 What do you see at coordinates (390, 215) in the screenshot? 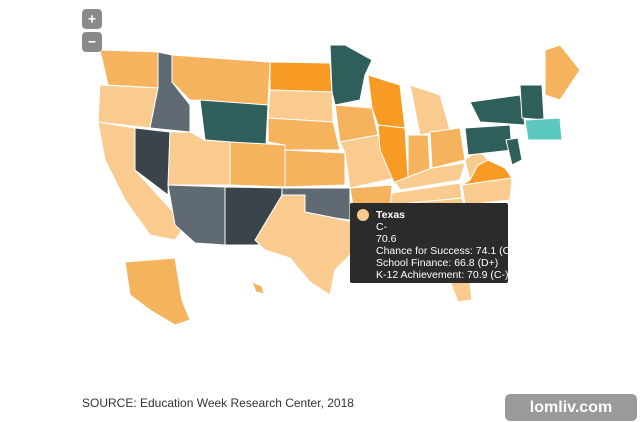
I see `tooltip-state: Texas` at bounding box center [390, 215].